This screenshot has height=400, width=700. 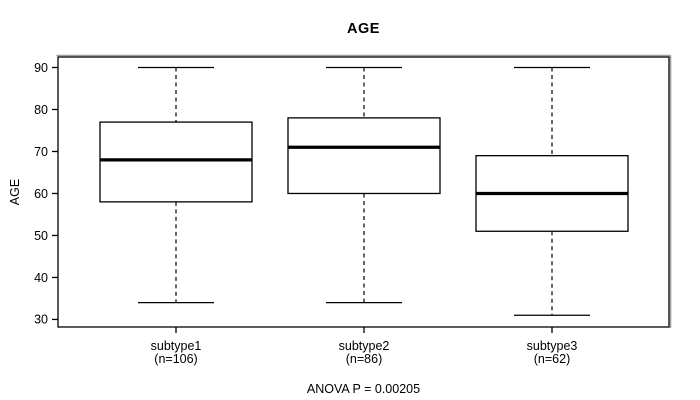 What do you see at coordinates (364, 156) in the screenshot?
I see `boxplot-subtype2-iqr-box` at bounding box center [364, 156].